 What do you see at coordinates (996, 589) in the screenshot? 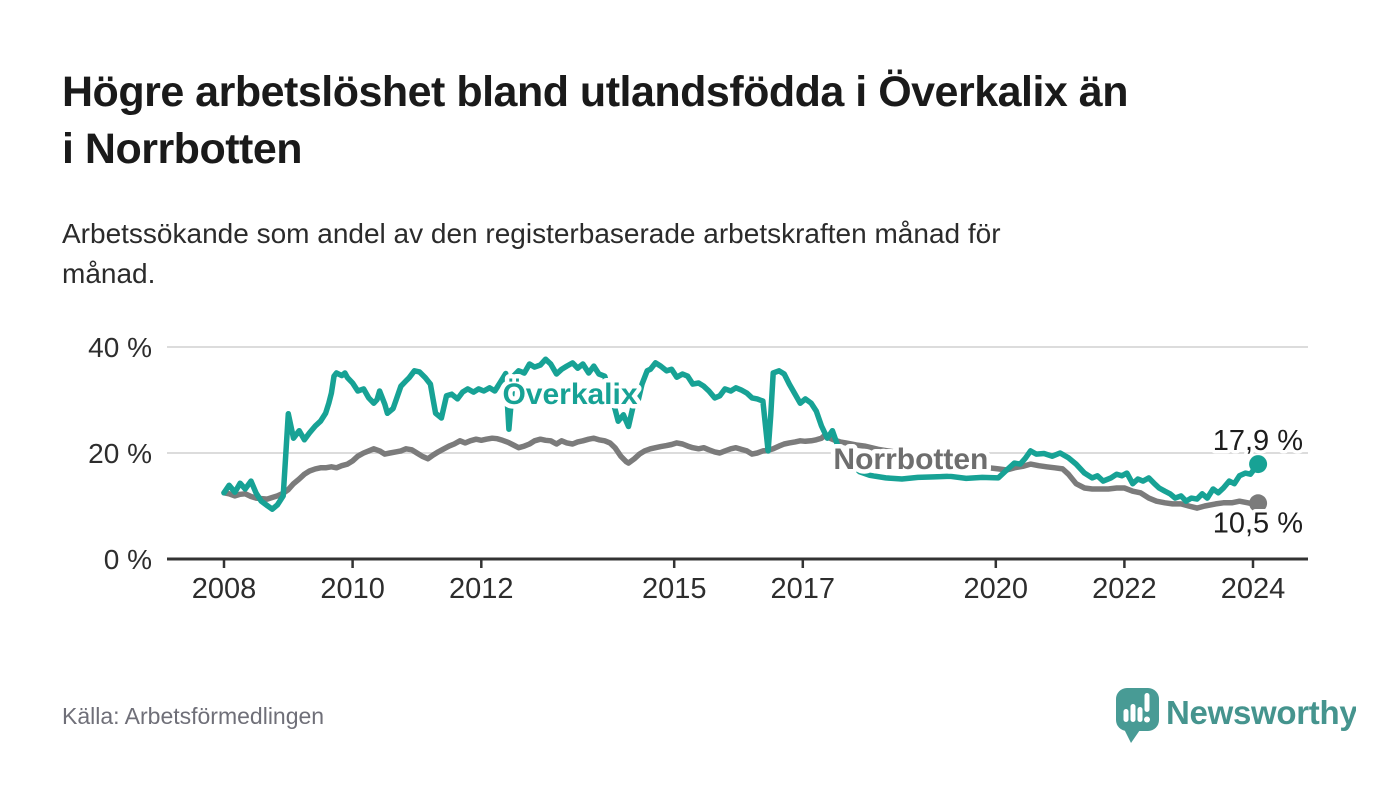
I see `x-tick-label: 2020` at bounding box center [996, 589].